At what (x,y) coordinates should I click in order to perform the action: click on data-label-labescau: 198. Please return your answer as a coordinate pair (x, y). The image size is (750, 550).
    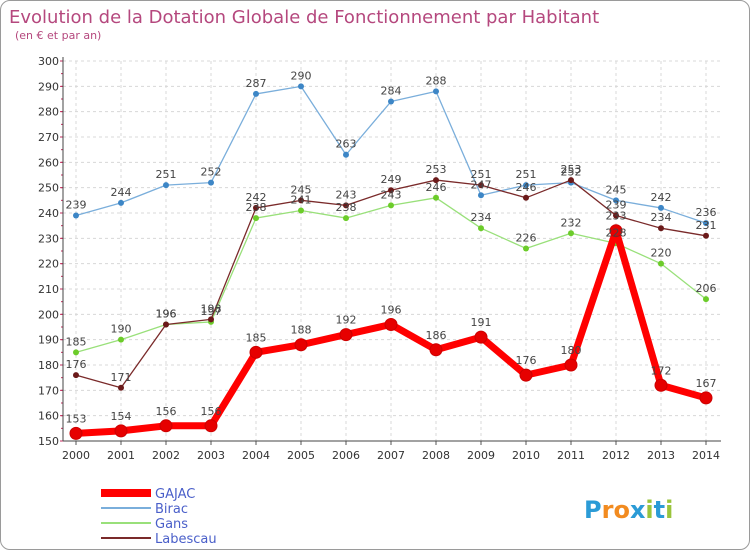
    Looking at the image, I should click on (211, 308).